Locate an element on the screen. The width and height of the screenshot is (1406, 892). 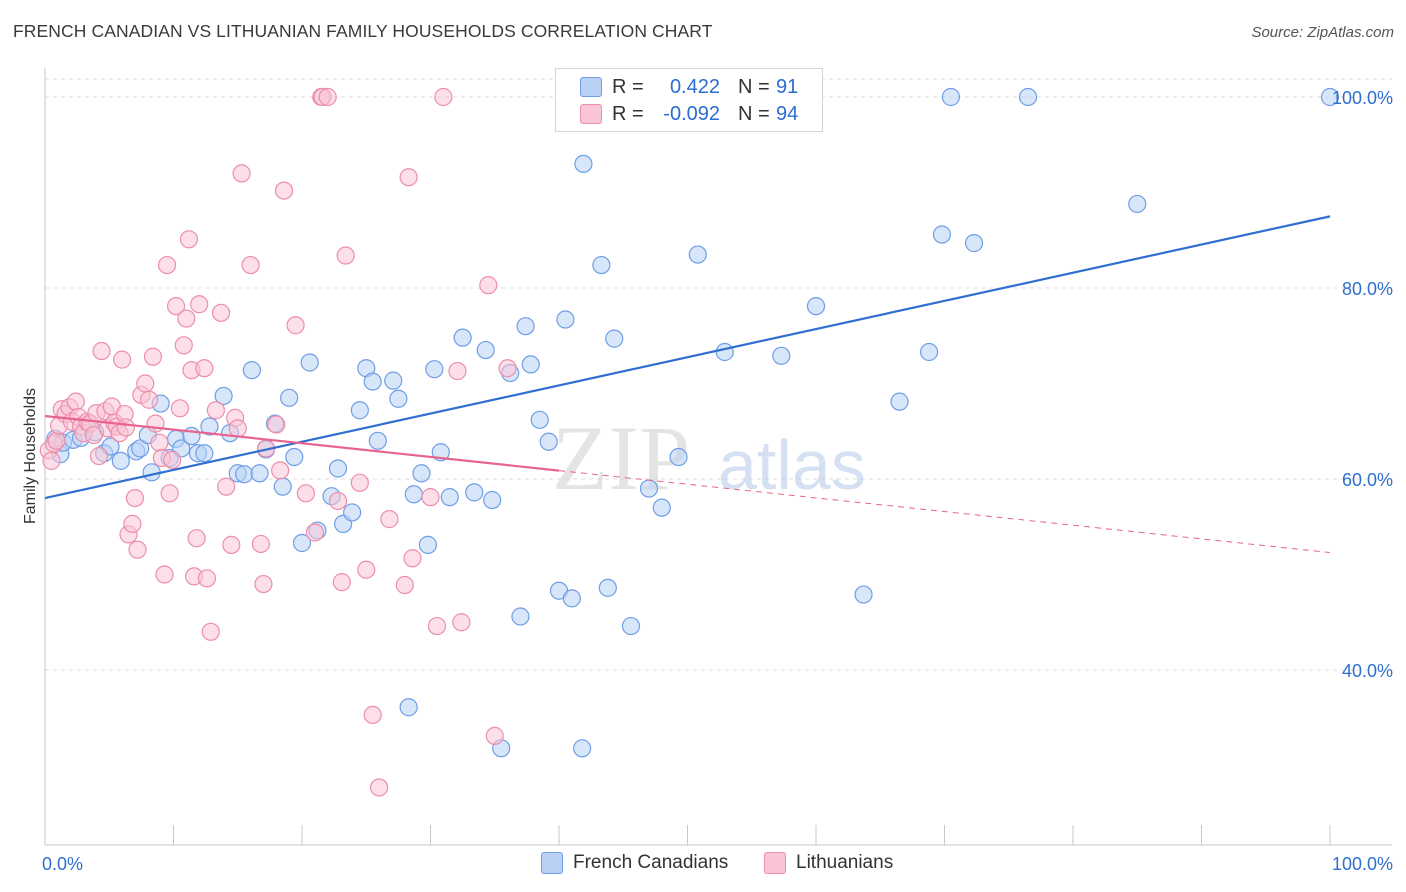
y-tick-label: 100.0% is located at coordinates (1362, 98).